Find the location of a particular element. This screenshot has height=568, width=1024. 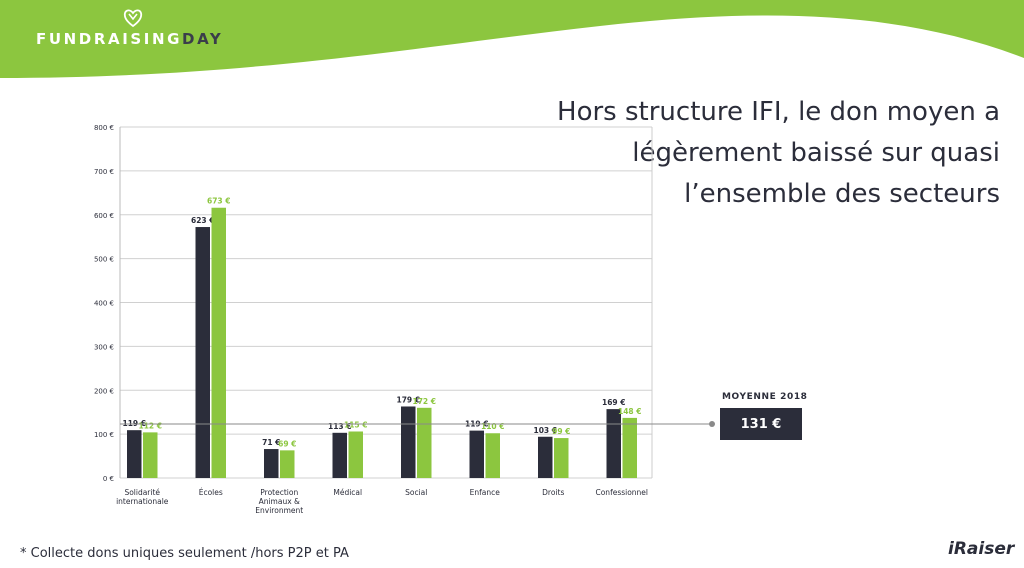

slide-title-line: légèrement baissé sur quasi is located at coordinates (816, 153).